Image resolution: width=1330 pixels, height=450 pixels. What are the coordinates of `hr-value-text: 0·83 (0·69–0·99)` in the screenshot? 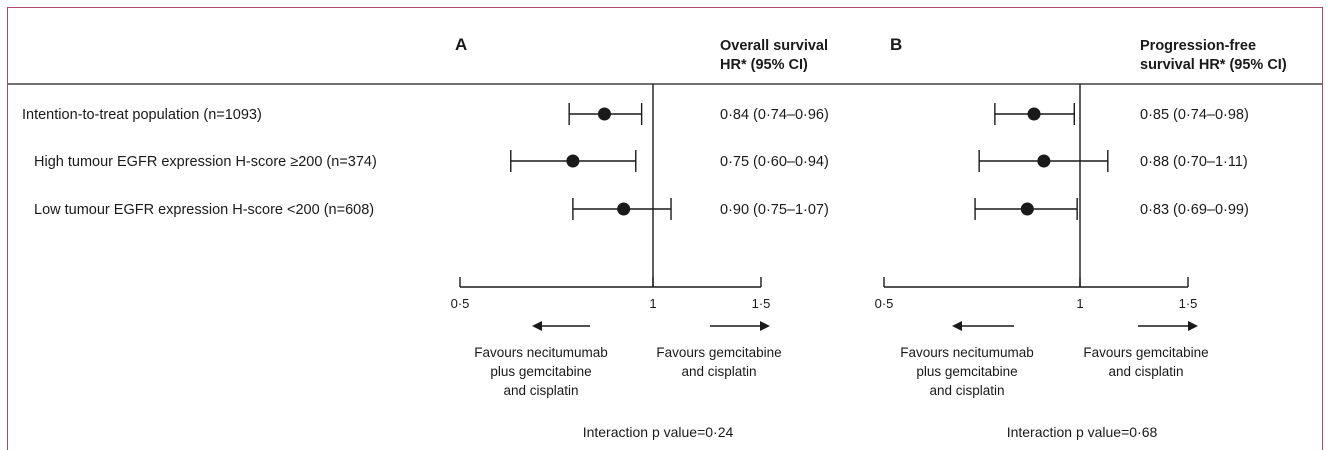 It's located at (1194, 210).